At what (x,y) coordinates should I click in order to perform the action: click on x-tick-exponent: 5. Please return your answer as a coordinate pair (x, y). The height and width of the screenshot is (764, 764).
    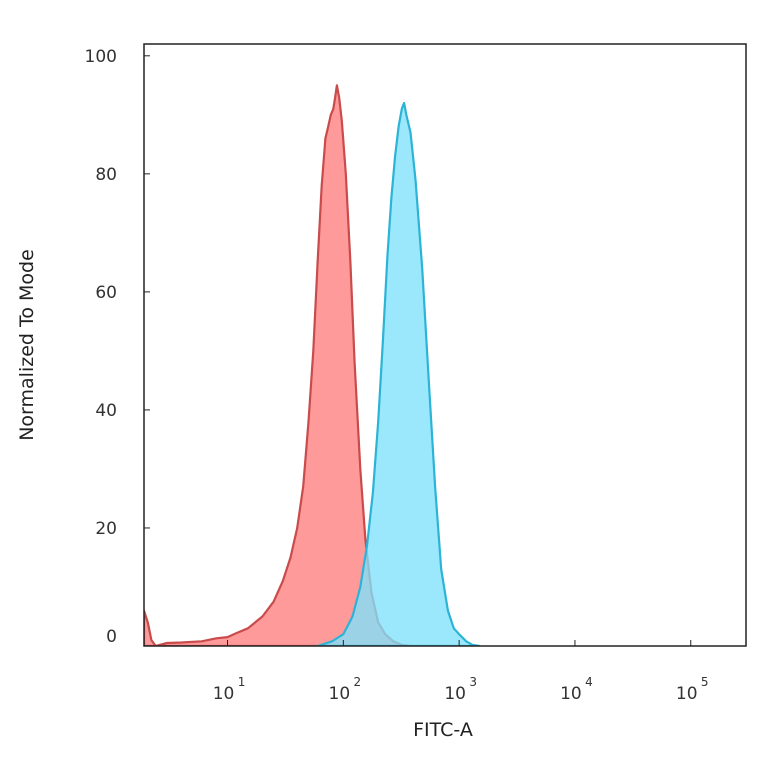
    Looking at the image, I should click on (705, 682).